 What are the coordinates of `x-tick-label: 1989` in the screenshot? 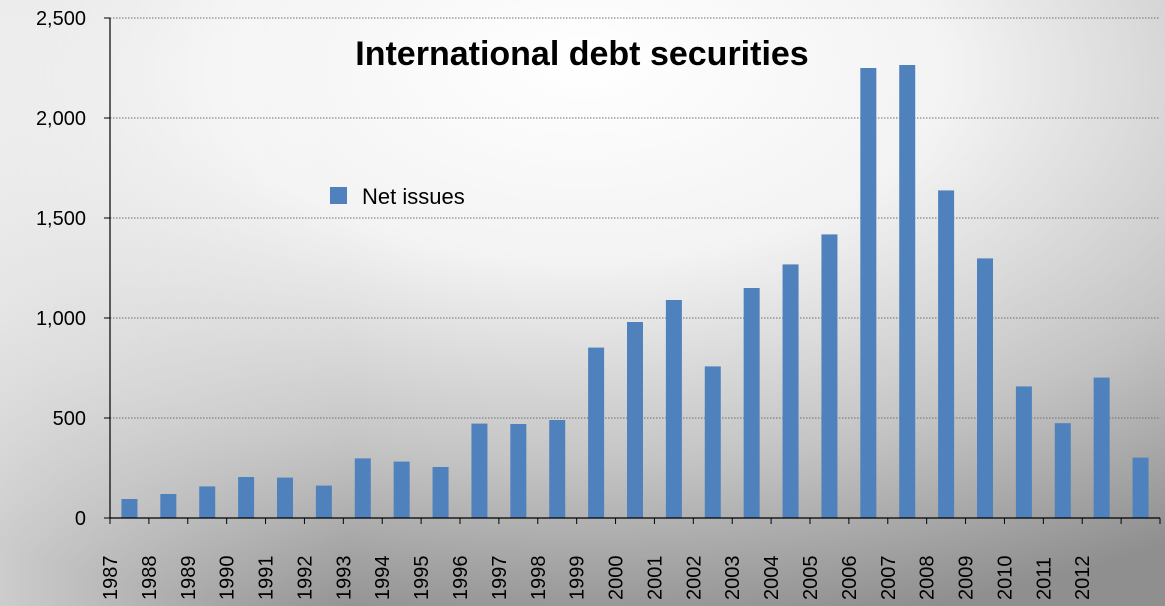 It's located at (189, 578).